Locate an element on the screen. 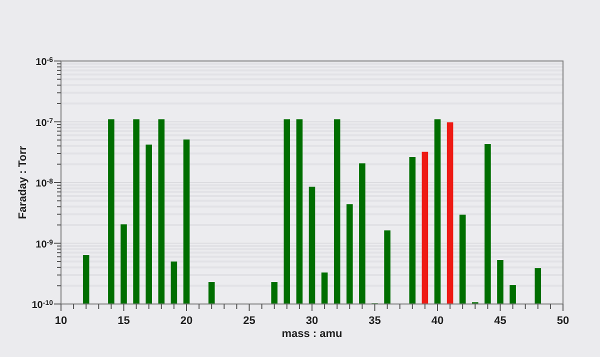 This screenshot has height=357, width=600. y-tick-label: 10$^{-7}$ is located at coordinates (45, 123).